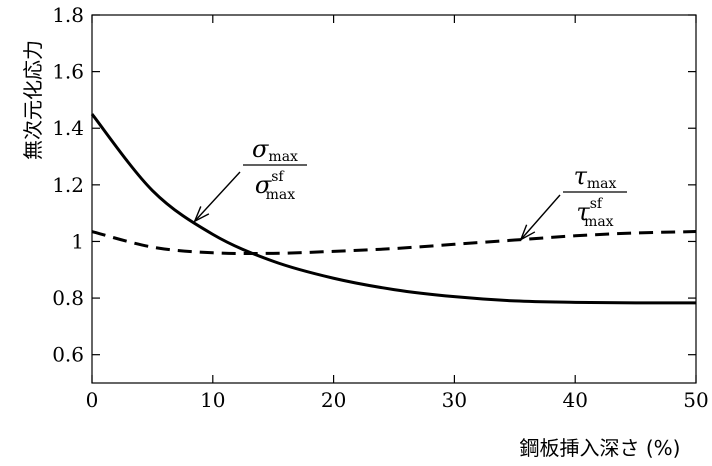  What do you see at coordinates (600, 448) in the screenshot?
I see `x-axis-title: 鋼板挿入深さ (%)` at bounding box center [600, 448].